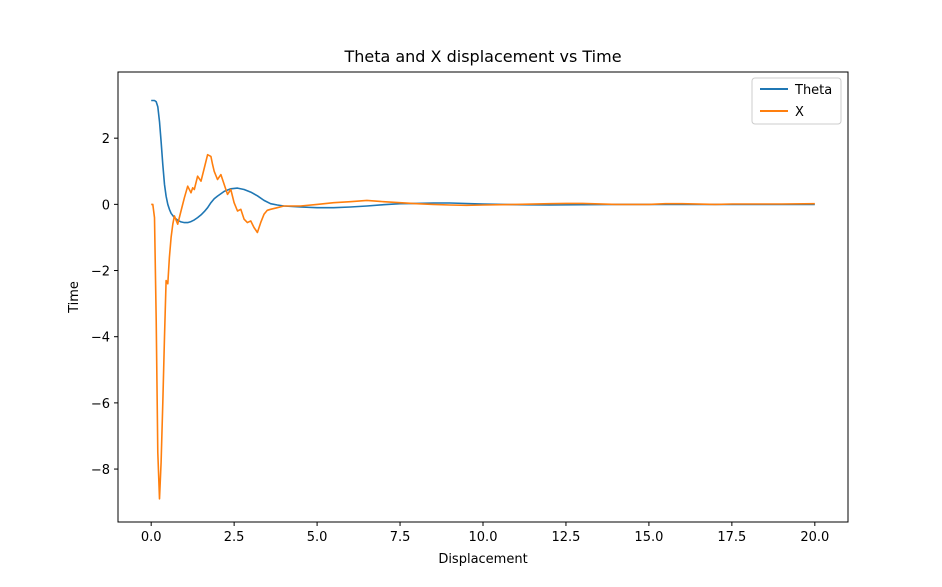 This screenshot has height=587, width=942. Describe the element at coordinates (482, 559) in the screenshot. I see `x-axis-label: Displacement` at that location.